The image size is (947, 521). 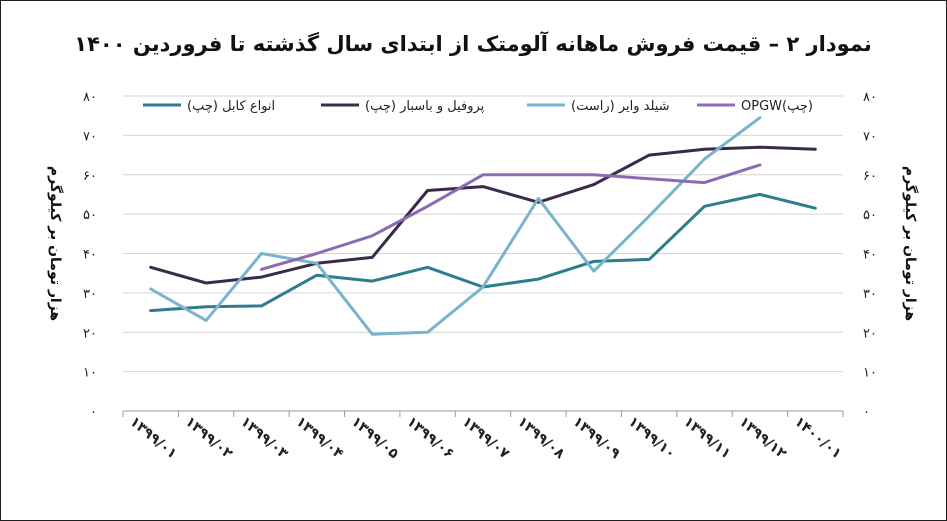 What do you see at coordinates (90, 373) in the screenshot?
I see `y-tick-label-left: ۱۰` at bounding box center [90, 373].